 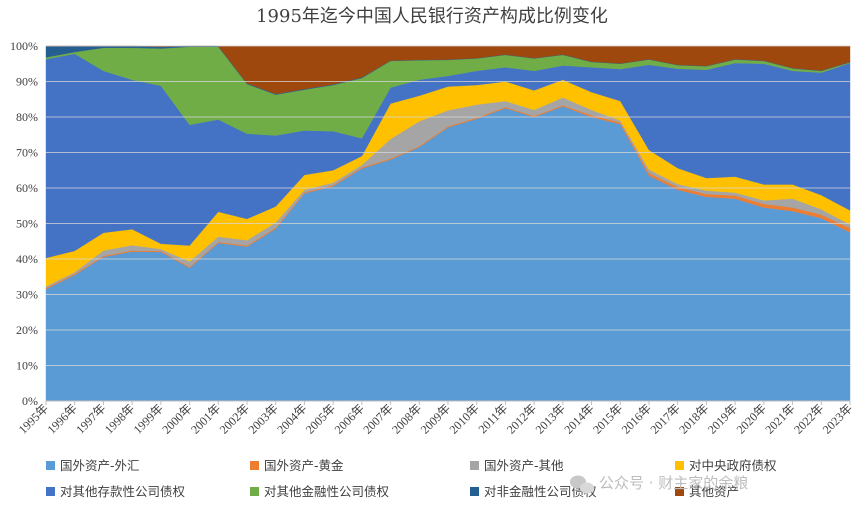 What do you see at coordinates (176, 418) in the screenshot?
I see `x-tick-label: 2000年` at bounding box center [176, 418].